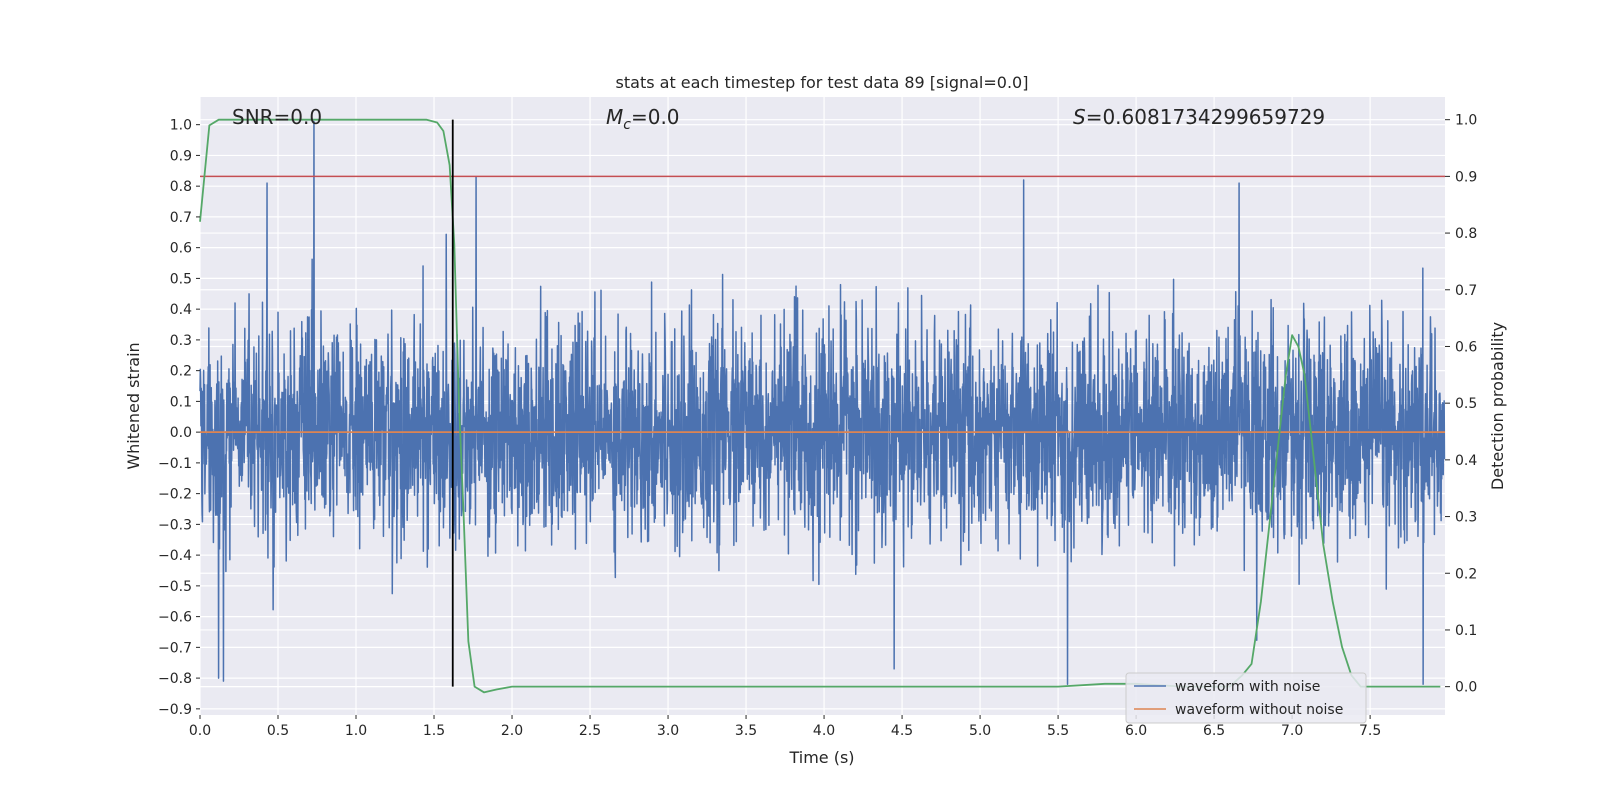 The width and height of the screenshot is (1600, 800). What do you see at coordinates (1466, 291) in the screenshot?
I see `y2-tick-label: 0.7` at bounding box center [1466, 291].